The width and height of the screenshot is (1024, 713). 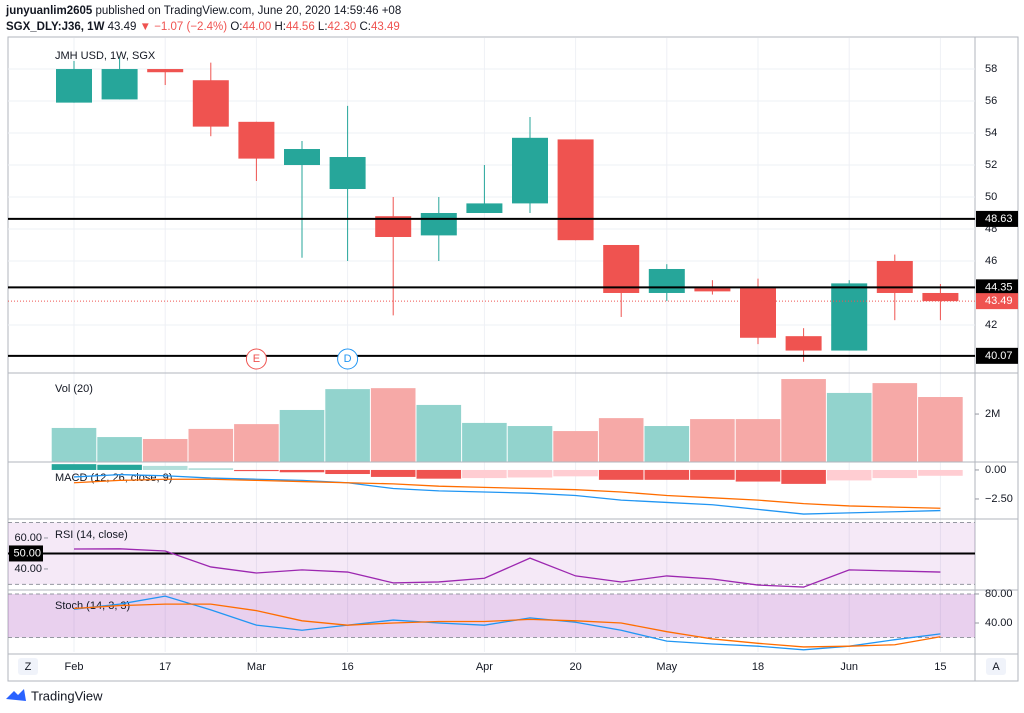 I want to click on y-tick-label: 54, so click(x=991, y=133).